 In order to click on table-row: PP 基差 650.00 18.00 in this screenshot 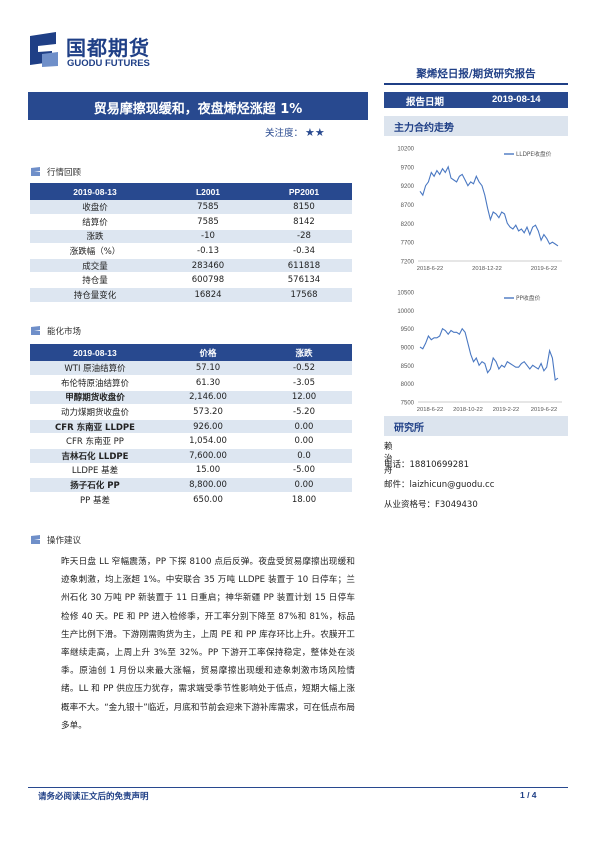, I will do `click(191, 500)`.